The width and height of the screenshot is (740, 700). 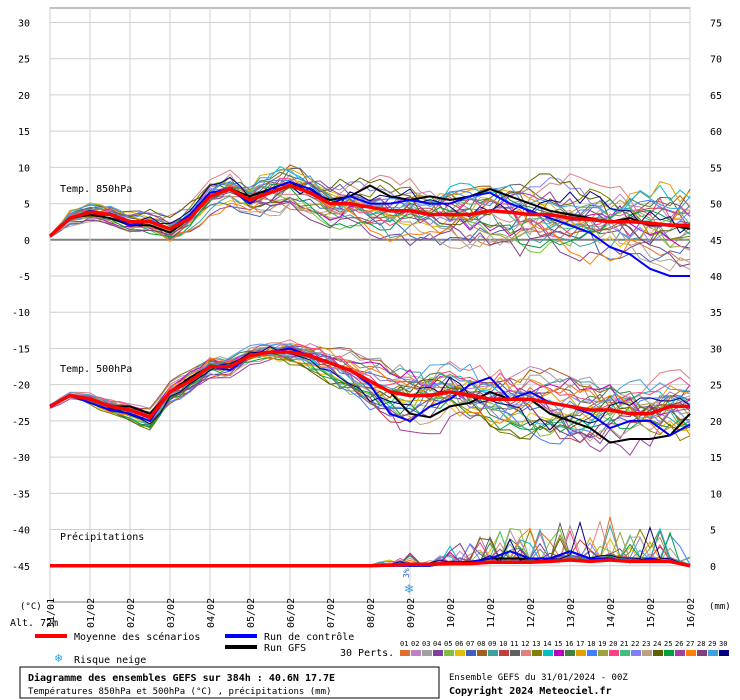 I want to click on pert-number: 26, so click(x=679, y=644).